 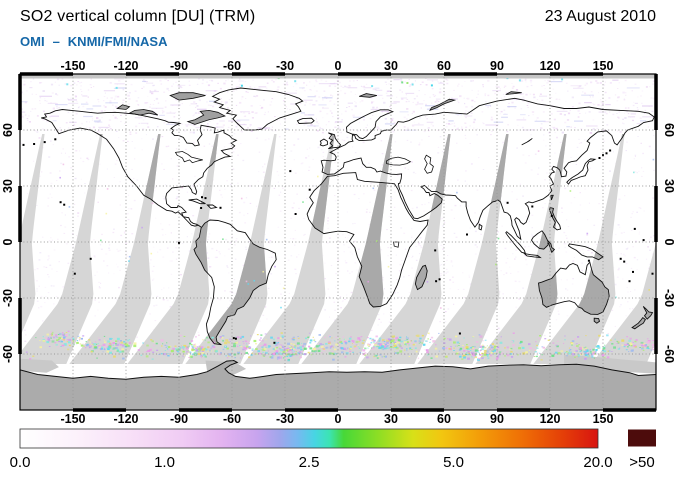 What do you see at coordinates (164, 462) in the screenshot?
I see `colorbar-tick-label: 1.0` at bounding box center [164, 462].